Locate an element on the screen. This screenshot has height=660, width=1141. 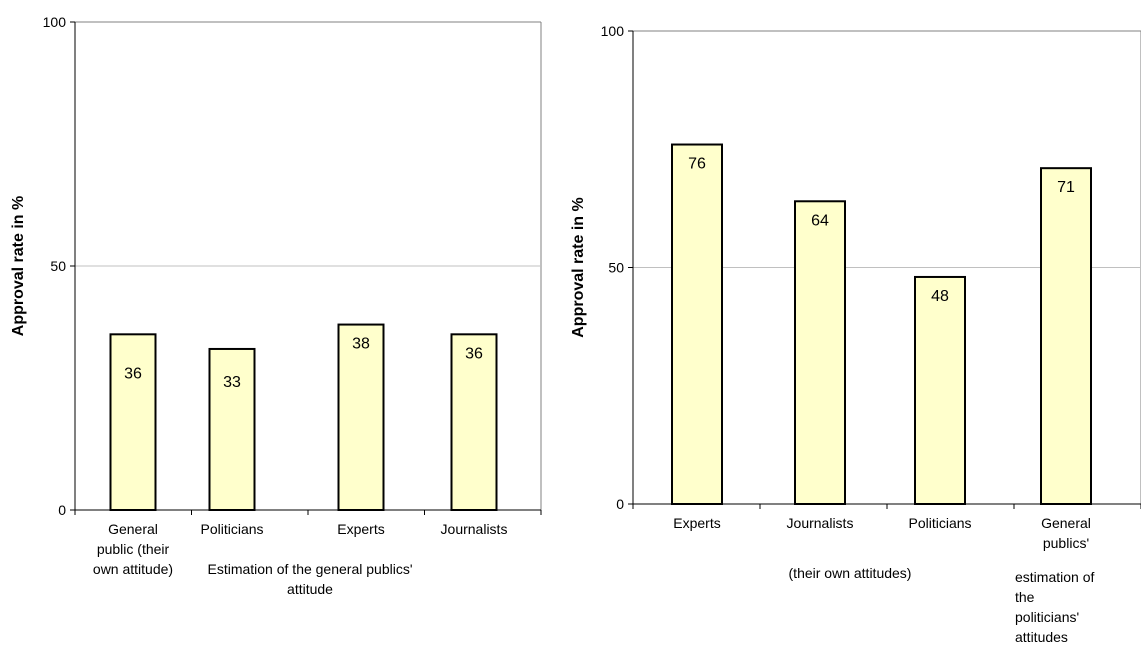
axis-note: (their own attitudes) is located at coordinates (850, 573).